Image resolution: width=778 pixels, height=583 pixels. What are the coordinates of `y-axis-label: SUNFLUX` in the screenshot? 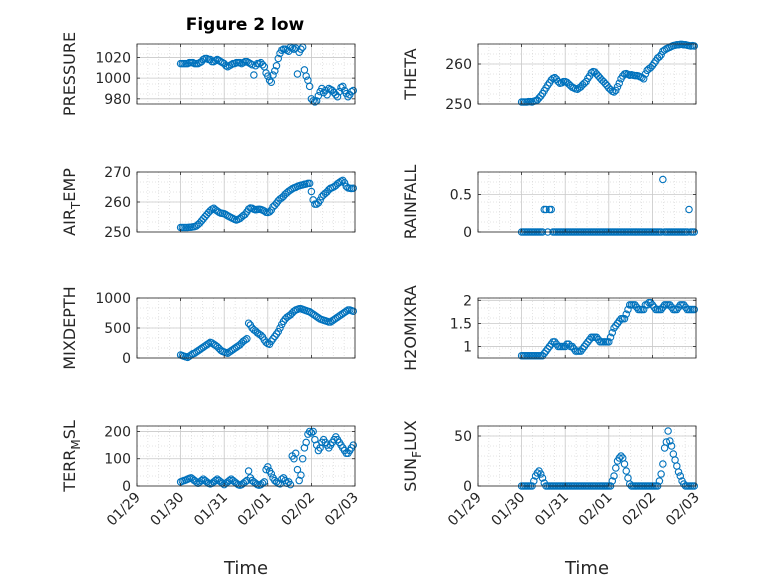 It's located at (412, 456).